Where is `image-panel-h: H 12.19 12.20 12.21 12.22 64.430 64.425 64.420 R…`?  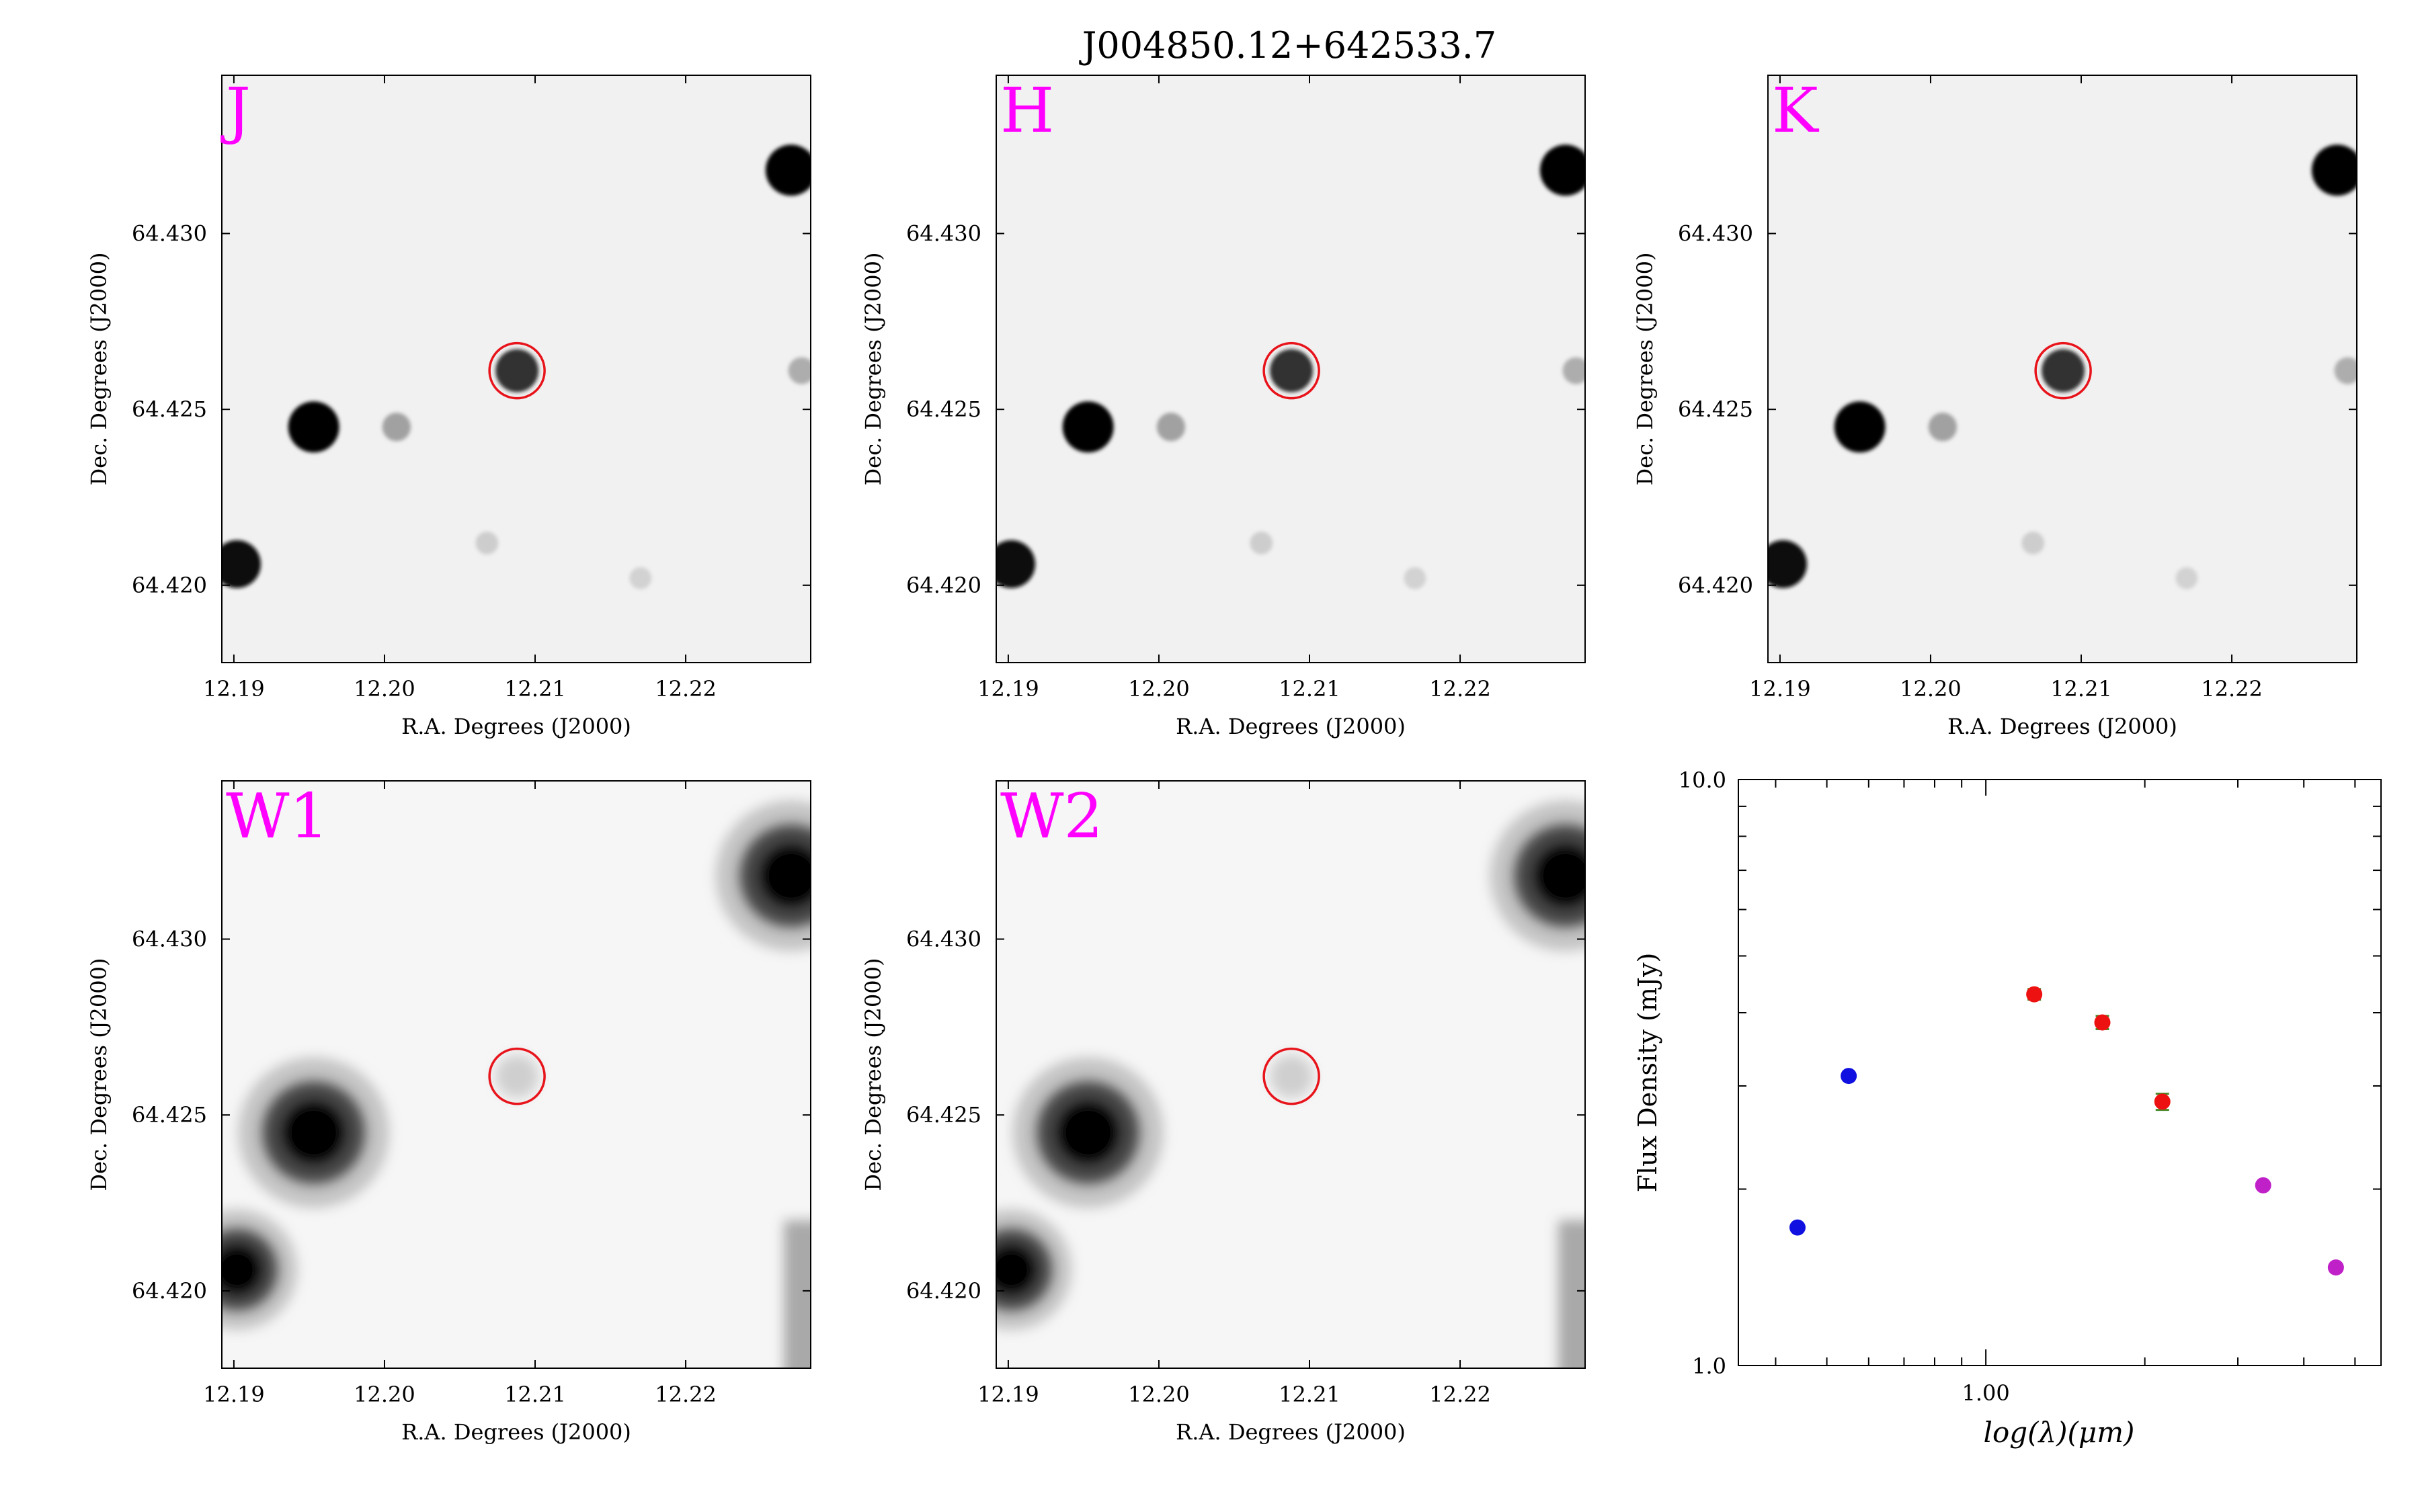
image-panel-h: H 12.19 12.20 12.21 12.22 64.430 64.425 64.420 R… is located at coordinates (1223, 407).